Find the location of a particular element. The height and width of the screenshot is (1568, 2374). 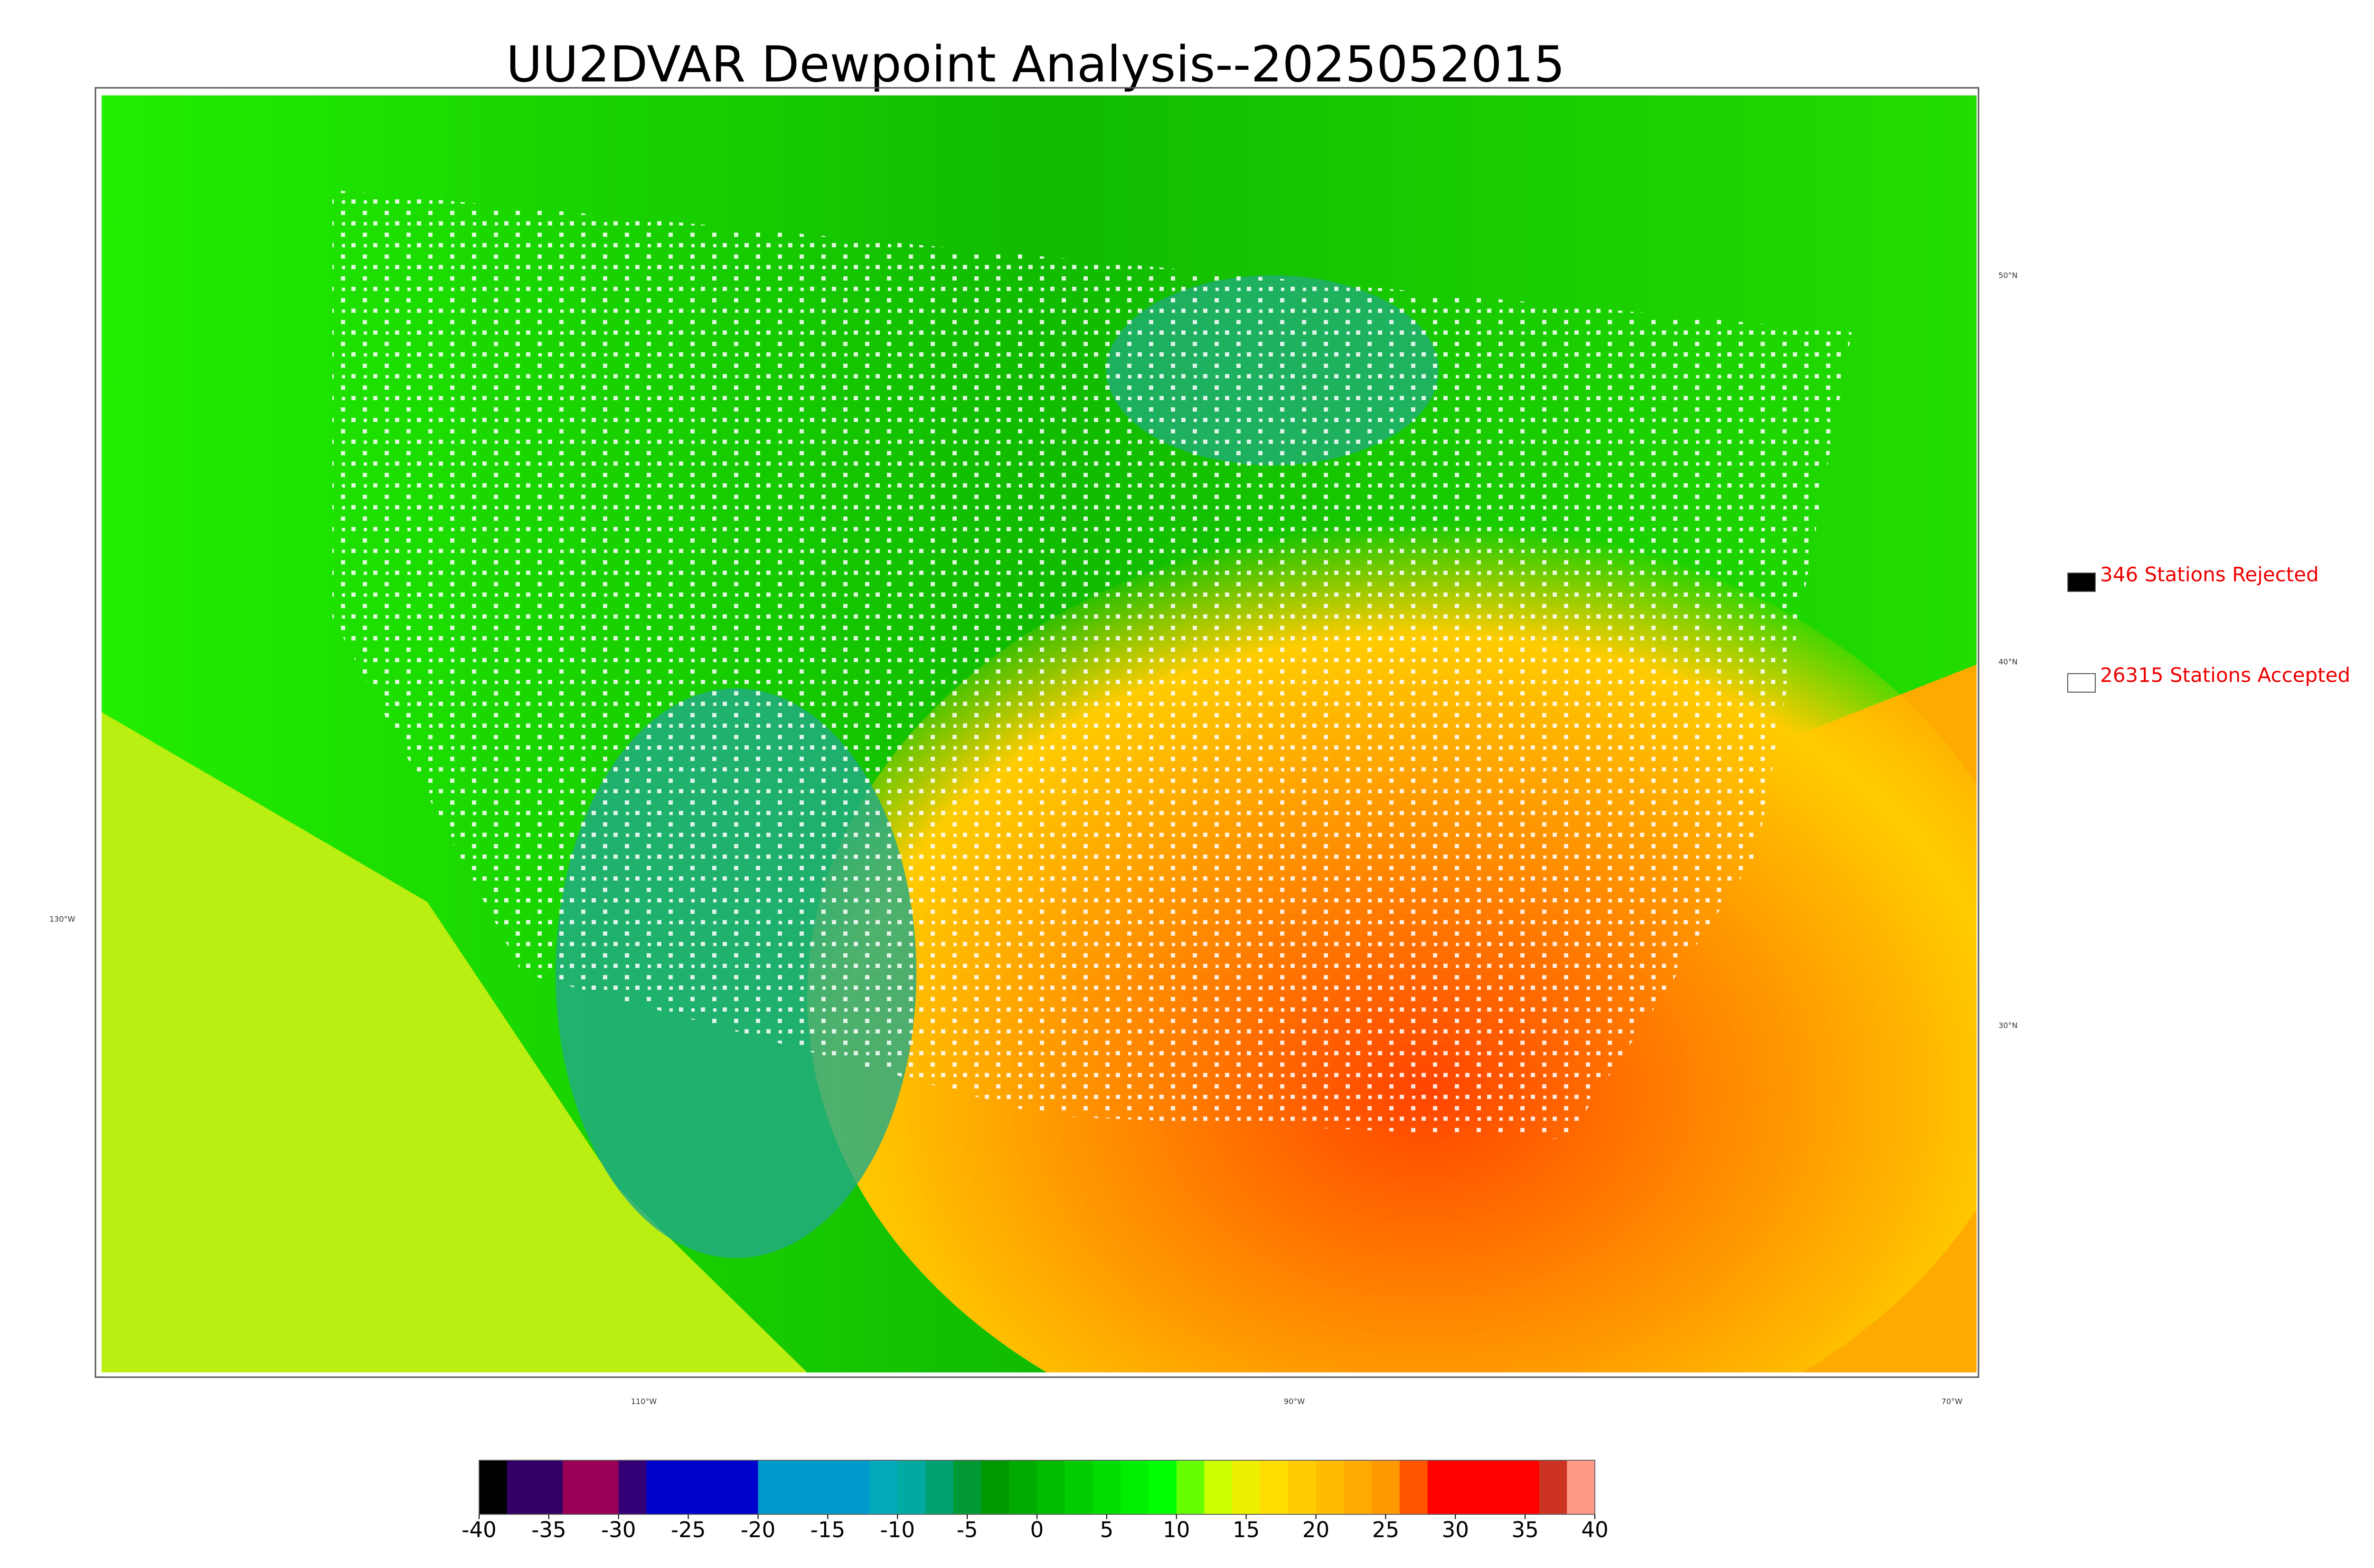

colorbar-tick-label: 25 is located at coordinates (1385, 1530).